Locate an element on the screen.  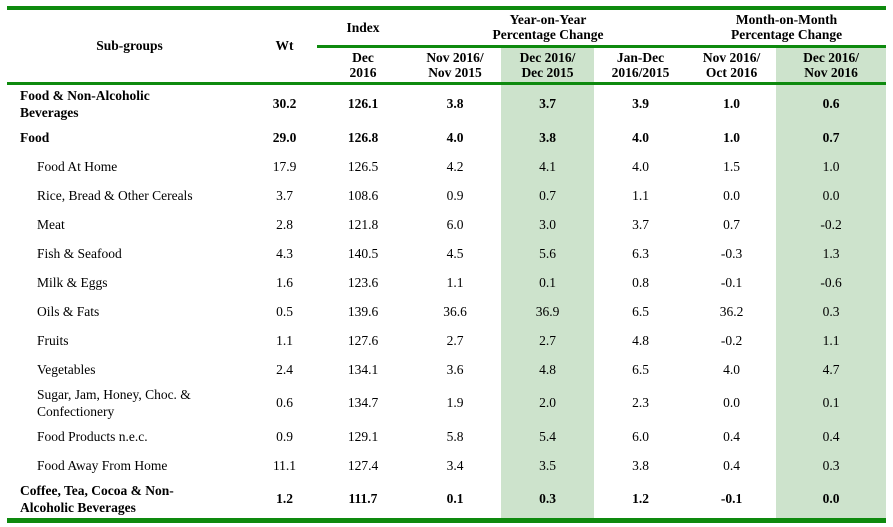
wt-value: 1.2 is located at coordinates (284, 498).